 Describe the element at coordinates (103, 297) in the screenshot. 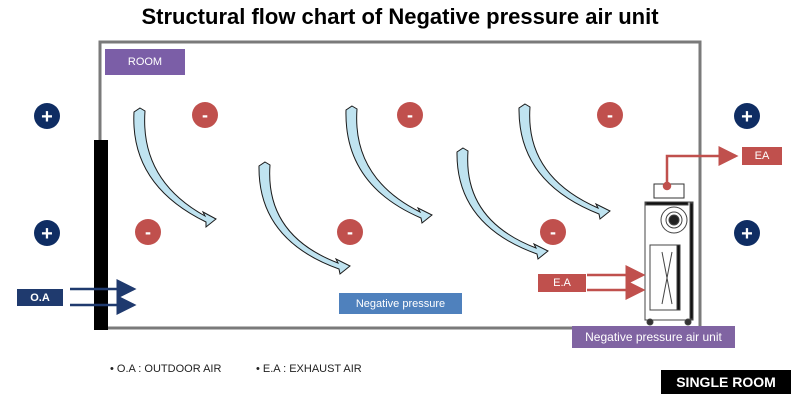

I see `outdoor-air-arrows` at that location.